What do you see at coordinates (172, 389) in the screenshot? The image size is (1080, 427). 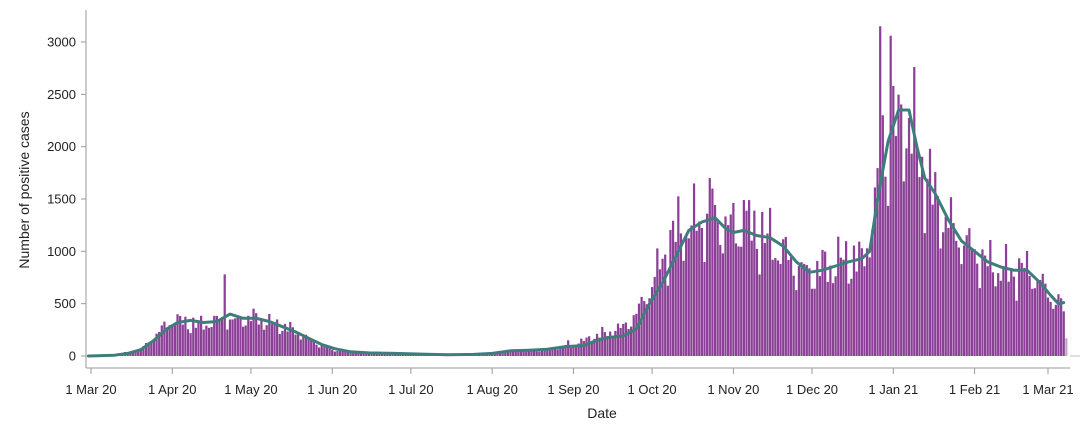 I see `x-tick-label: 1 Apr 20` at bounding box center [172, 389].